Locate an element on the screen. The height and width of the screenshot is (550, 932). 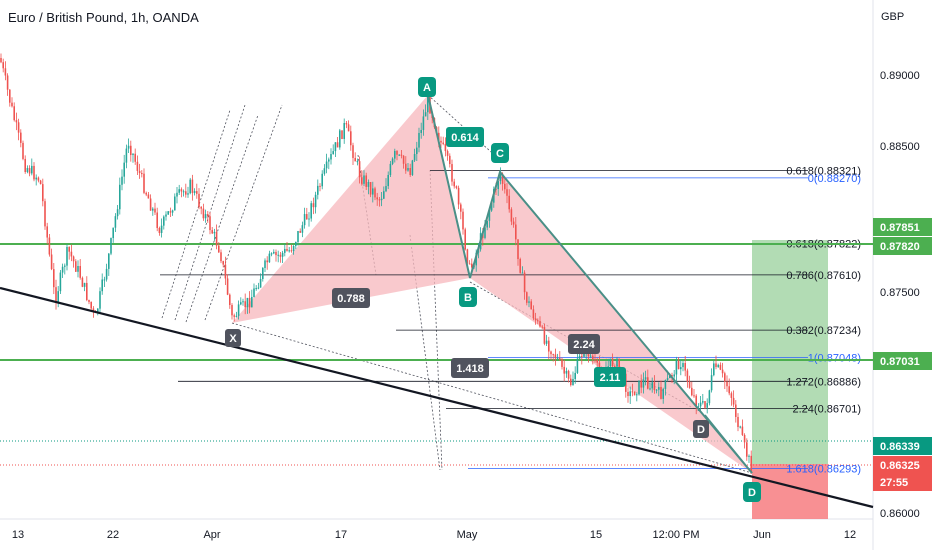
ratio-label-0614: 0.614 is located at coordinates (465, 137).